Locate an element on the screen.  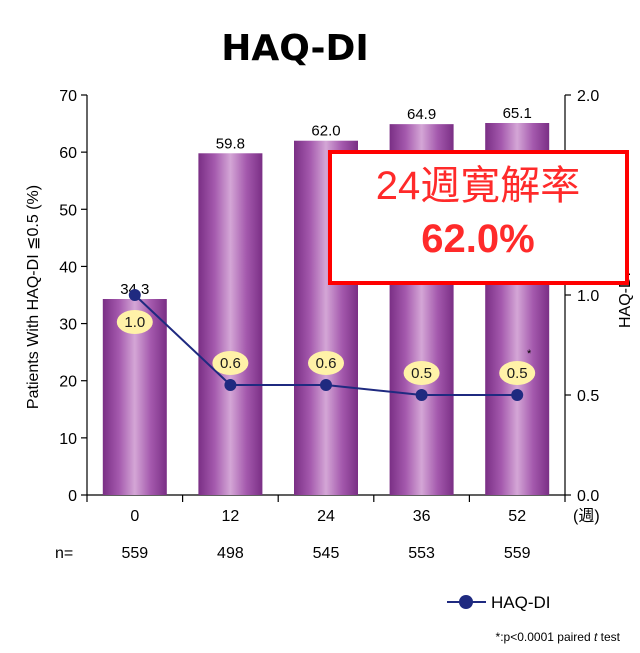
left-tick-label: 40 is located at coordinates (68, 267).